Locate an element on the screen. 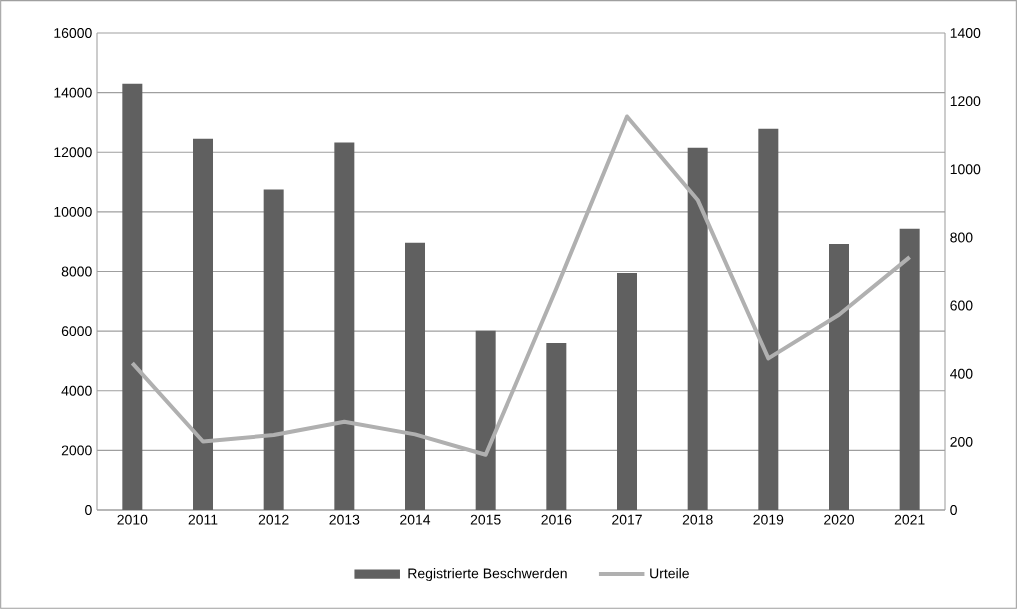  y-tick-label: 0 is located at coordinates (88, 510).